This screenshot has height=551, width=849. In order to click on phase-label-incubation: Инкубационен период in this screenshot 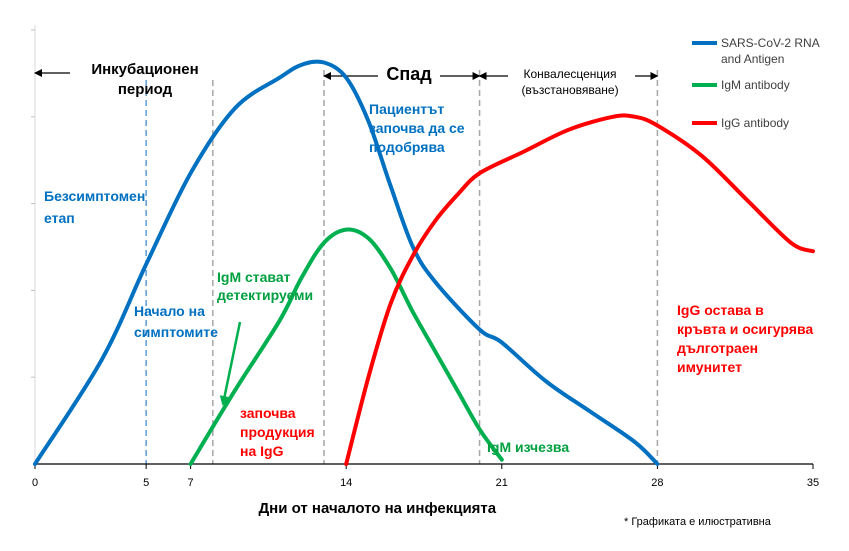, I will do `click(144, 79)`.